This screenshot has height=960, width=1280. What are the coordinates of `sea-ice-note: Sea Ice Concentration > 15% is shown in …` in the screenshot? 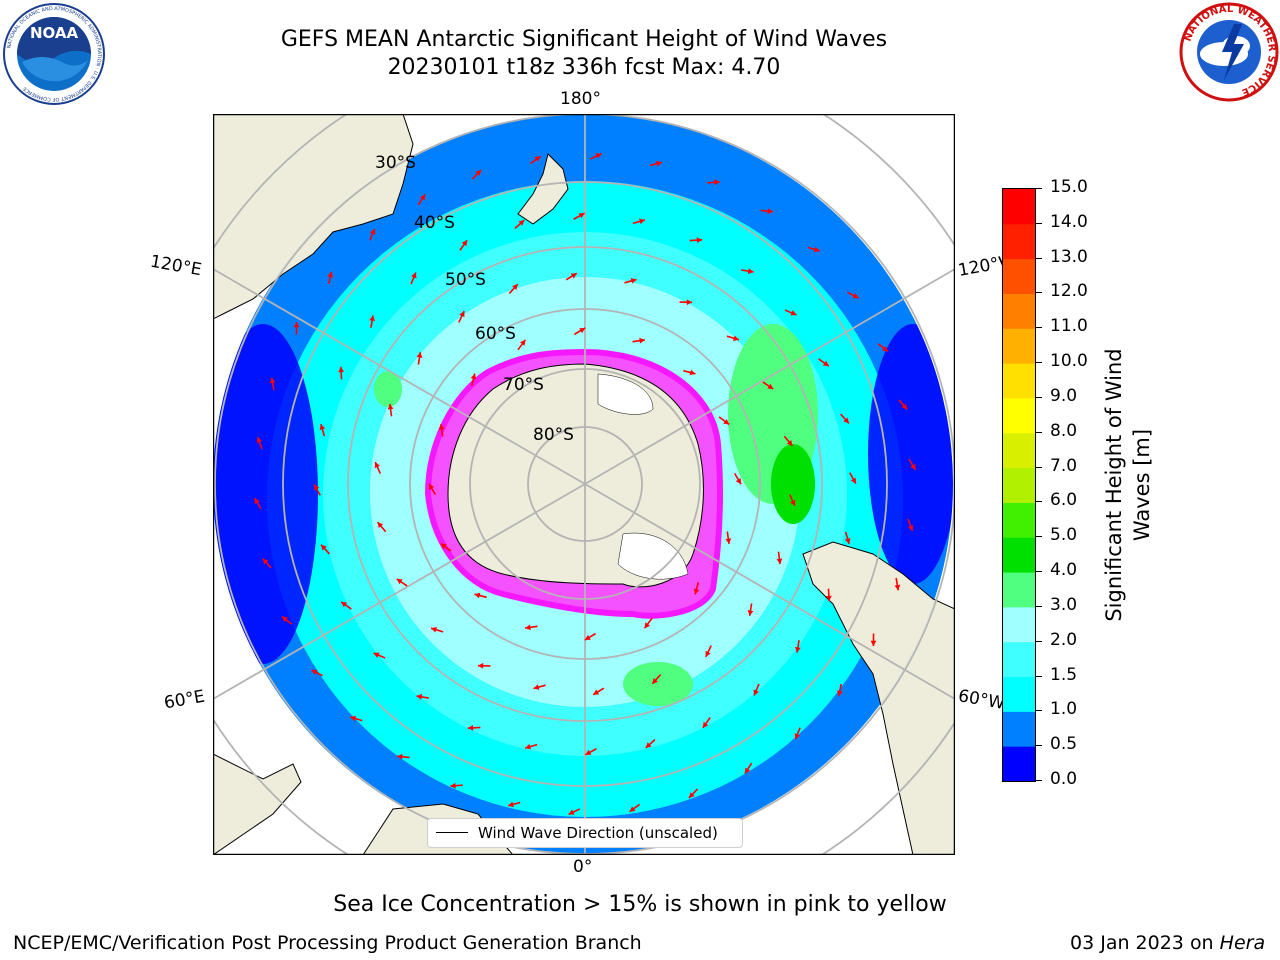 It's located at (640, 904).